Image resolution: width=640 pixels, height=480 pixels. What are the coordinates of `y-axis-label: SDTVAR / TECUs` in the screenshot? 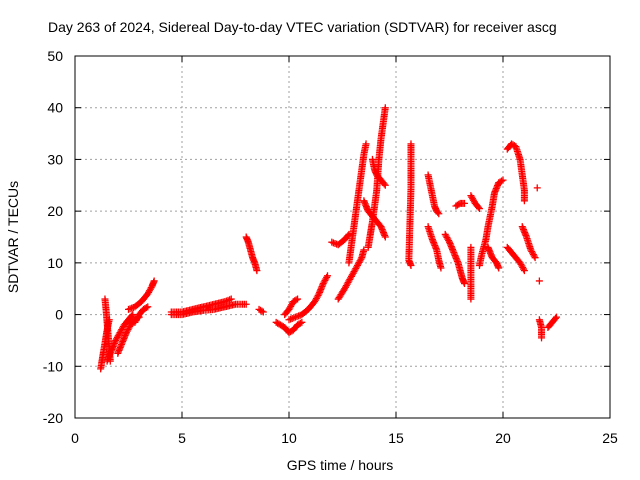 It's located at (13, 237).